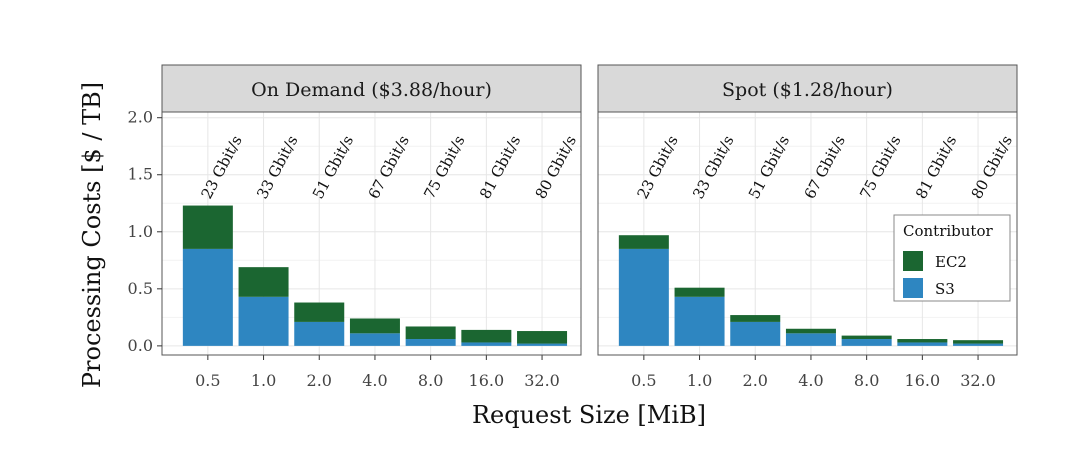  Describe the element at coordinates (92, 235) in the screenshot. I see `y-axis-title: Processing Costs [$ / TB]` at that location.